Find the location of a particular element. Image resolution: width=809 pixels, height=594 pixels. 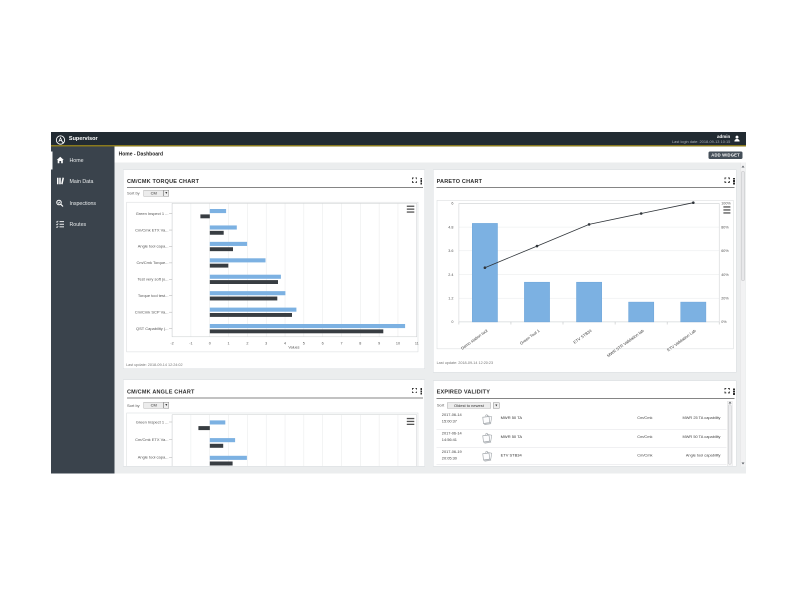

svg-text: -1 is located at coordinates (190, 343).